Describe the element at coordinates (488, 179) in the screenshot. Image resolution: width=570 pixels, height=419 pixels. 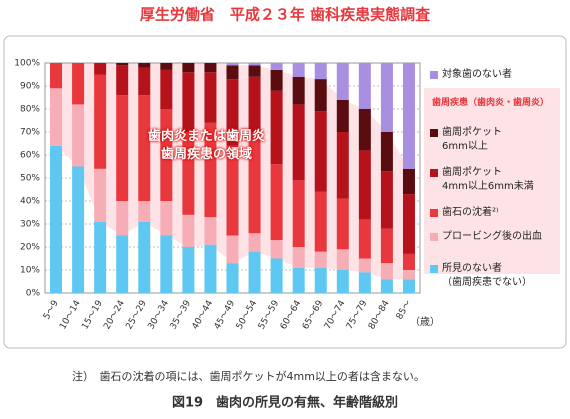
I see `legend-label: 歯周ポケット 4mm以上6mm未満` at that location.